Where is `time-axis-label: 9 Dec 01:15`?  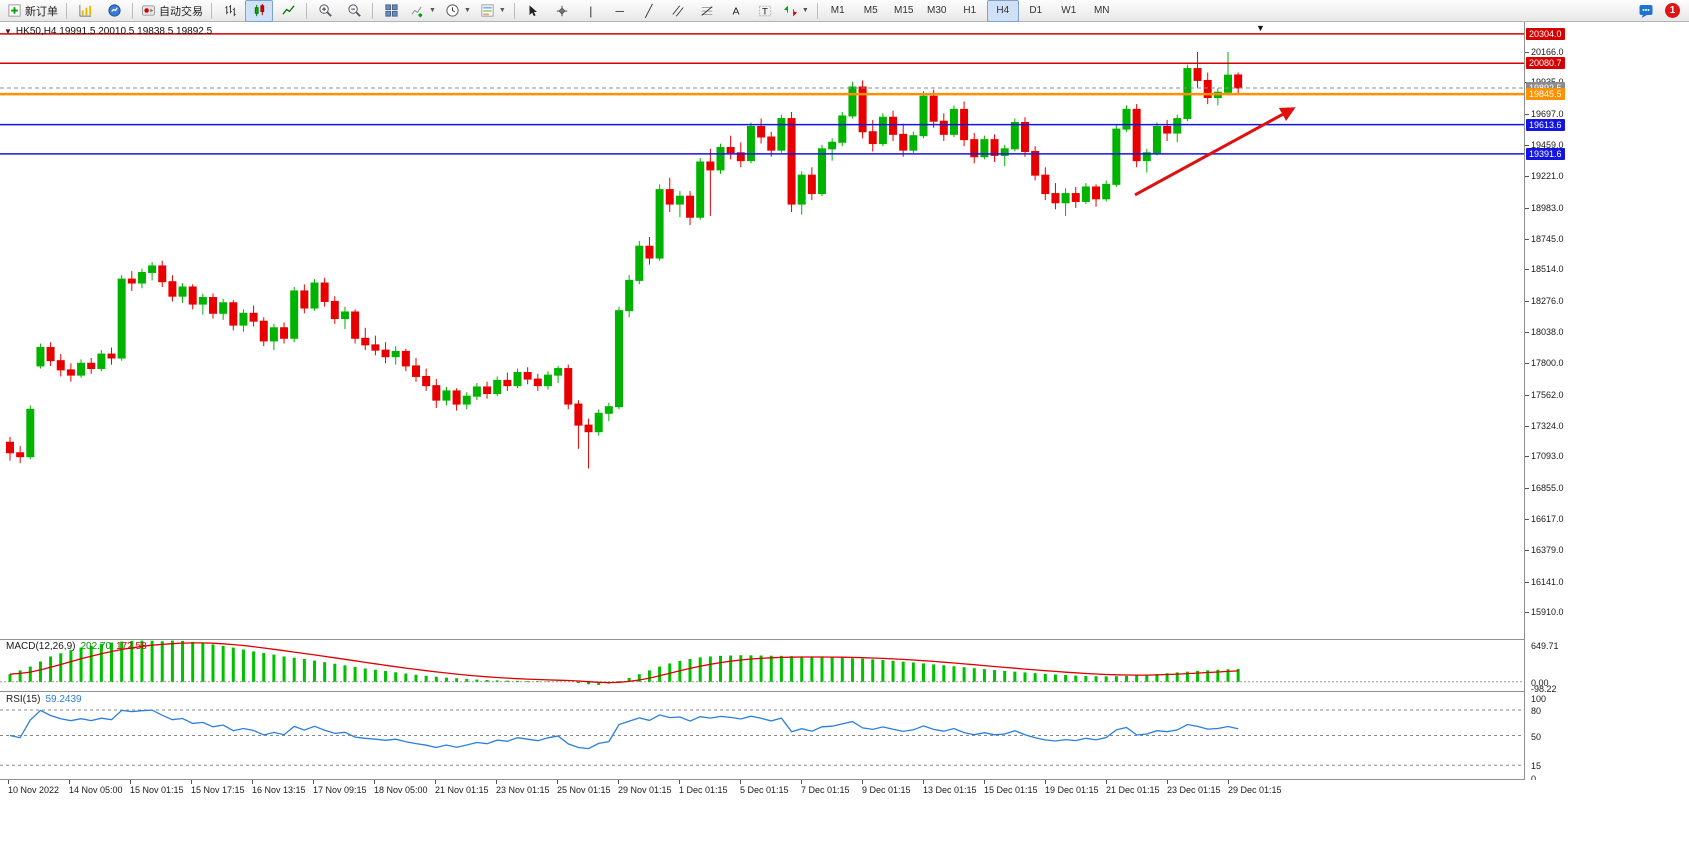
time-axis-label: 9 Dec 01:15 is located at coordinates (886, 790).